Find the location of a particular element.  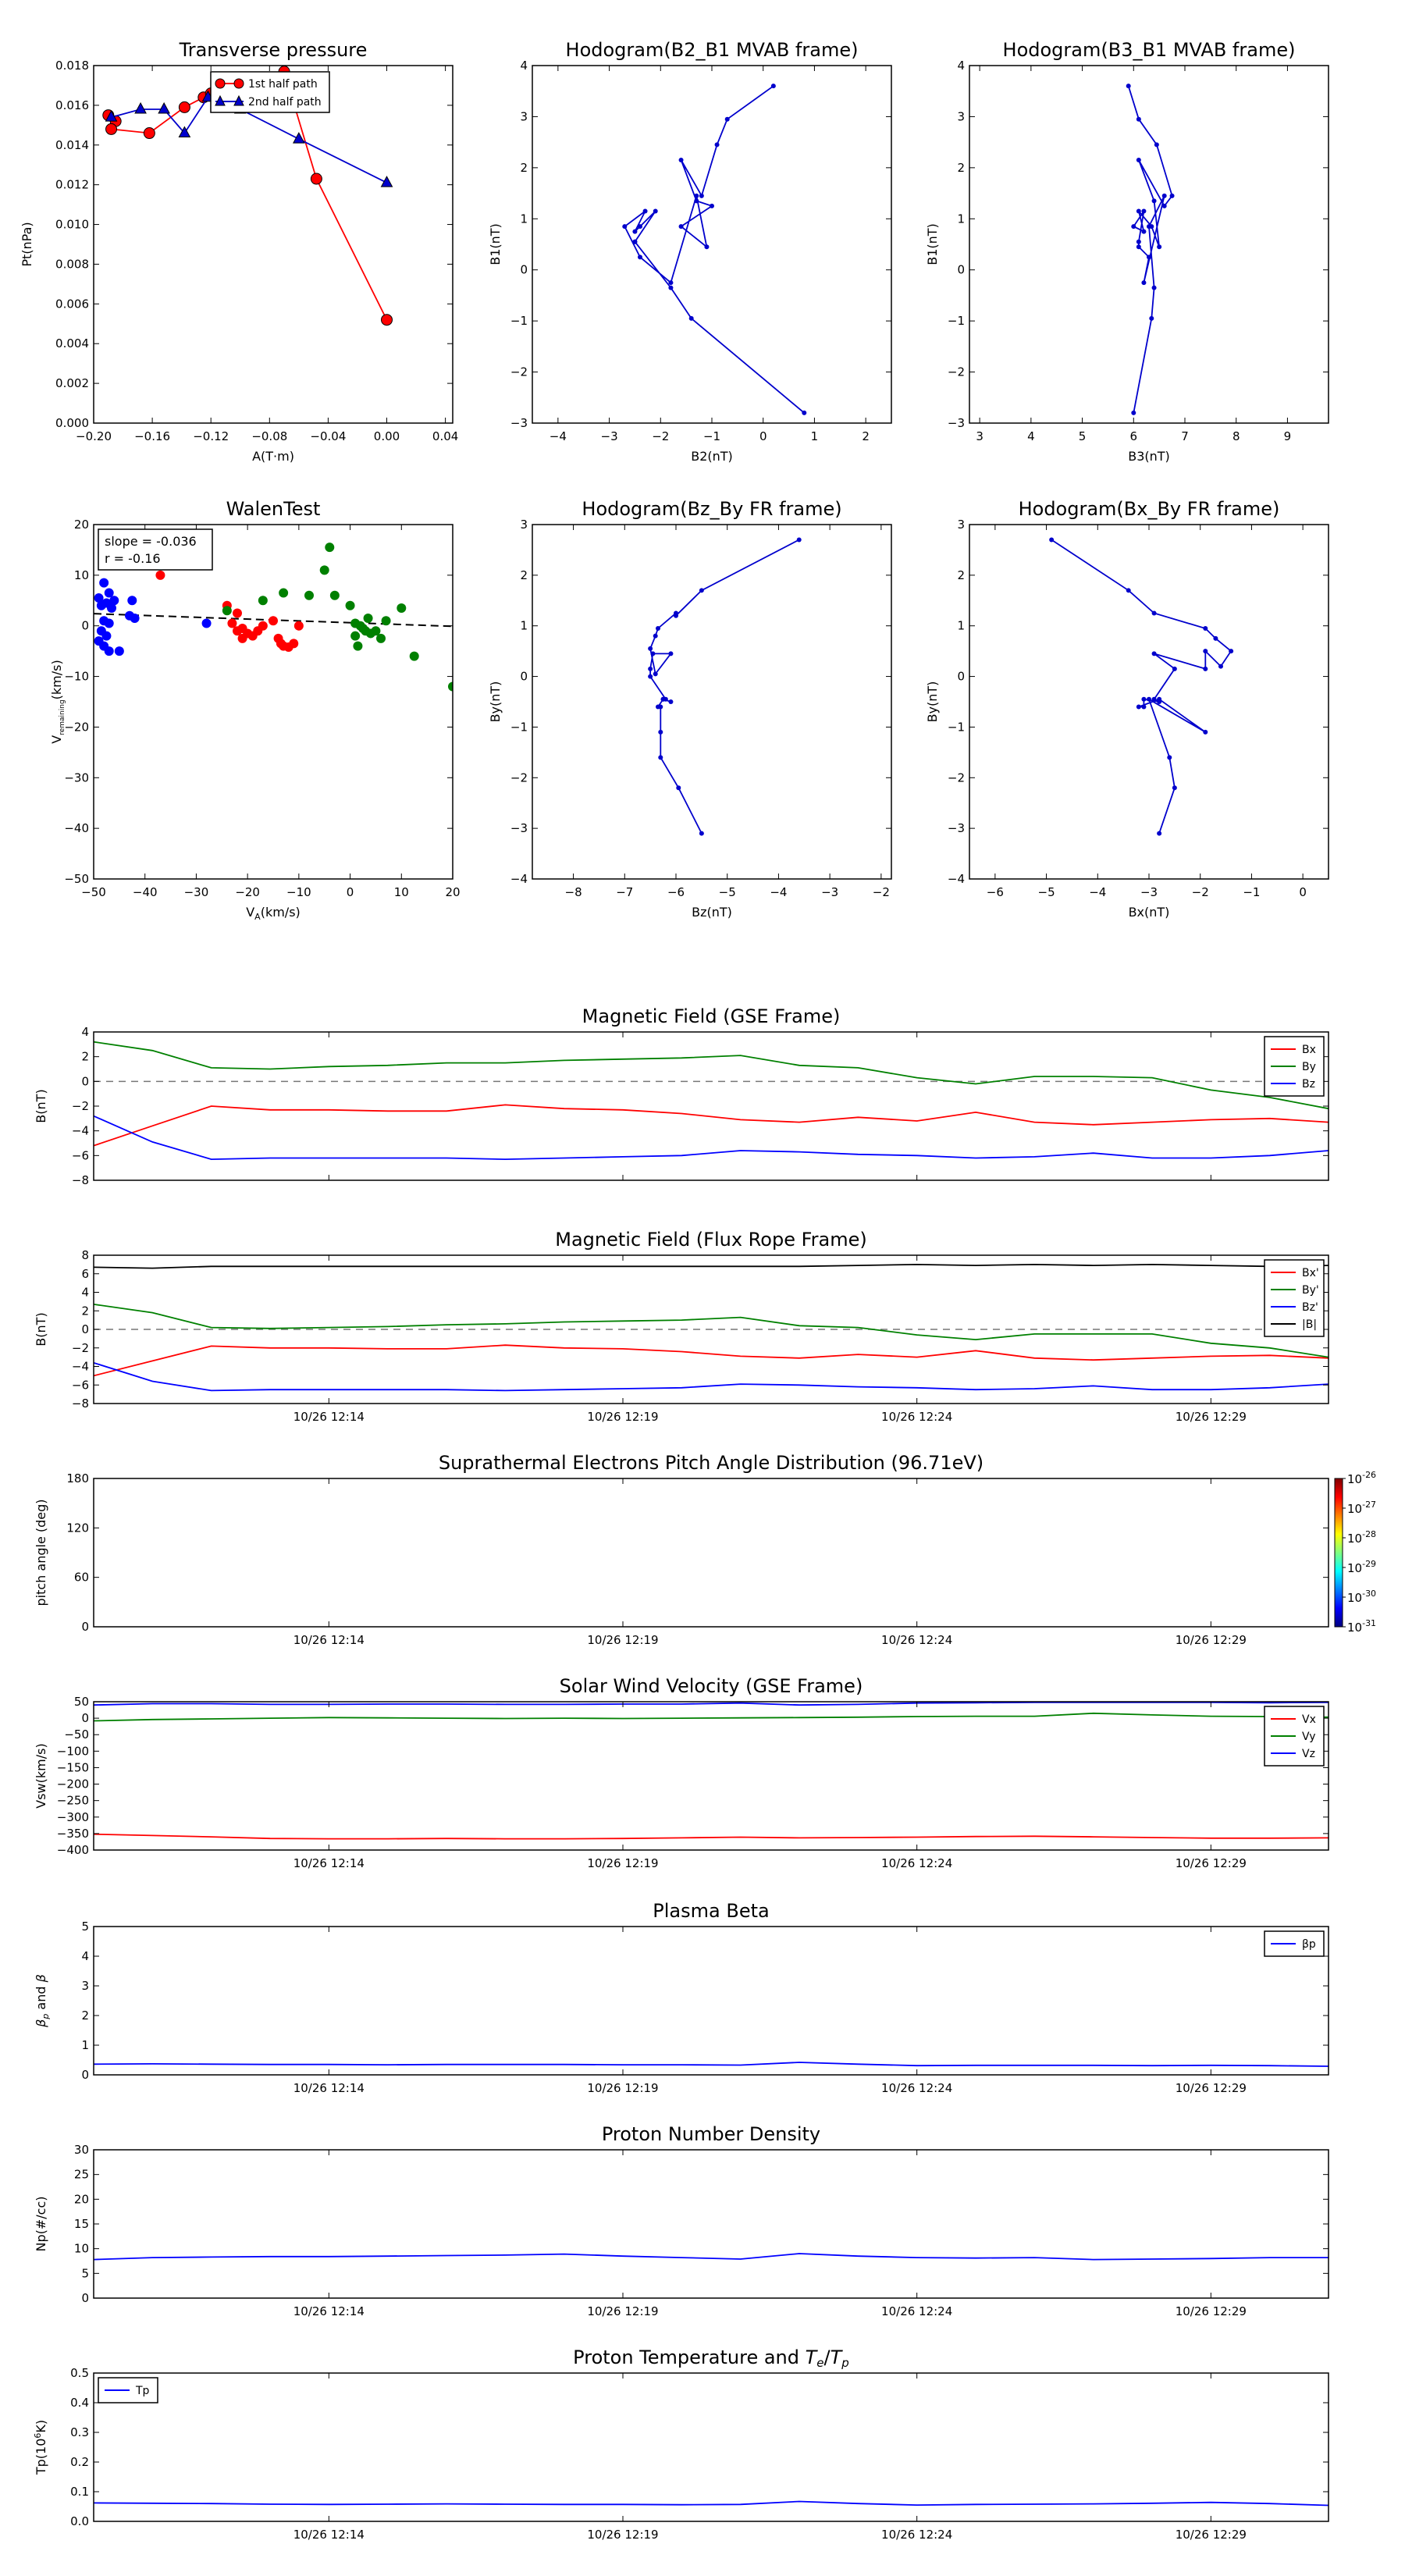

y-tick-label: −8 is located at coordinates (81, 1180).